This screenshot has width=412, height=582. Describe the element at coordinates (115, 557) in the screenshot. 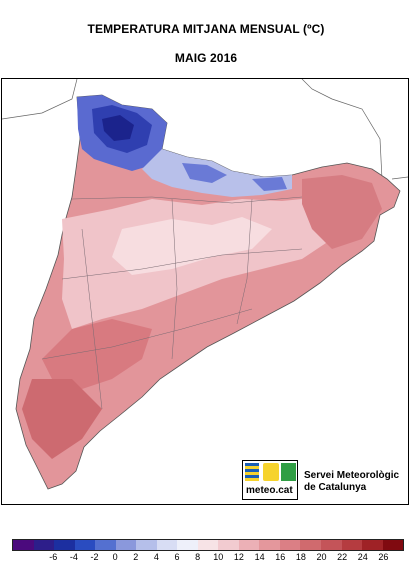

I see `scale-tick-label: 0` at that location.